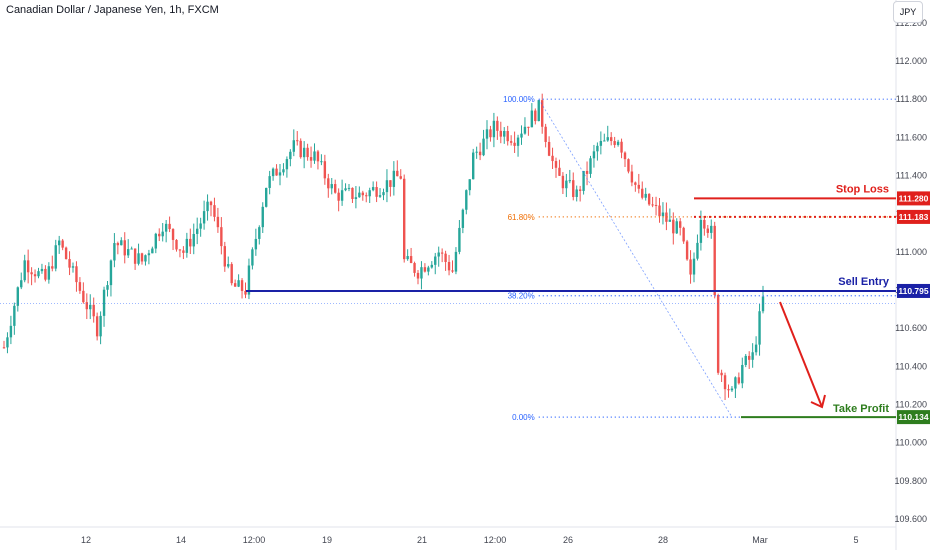  What do you see at coordinates (911, 443) in the screenshot?
I see `y-tick-label: 110.000` at bounding box center [911, 443].